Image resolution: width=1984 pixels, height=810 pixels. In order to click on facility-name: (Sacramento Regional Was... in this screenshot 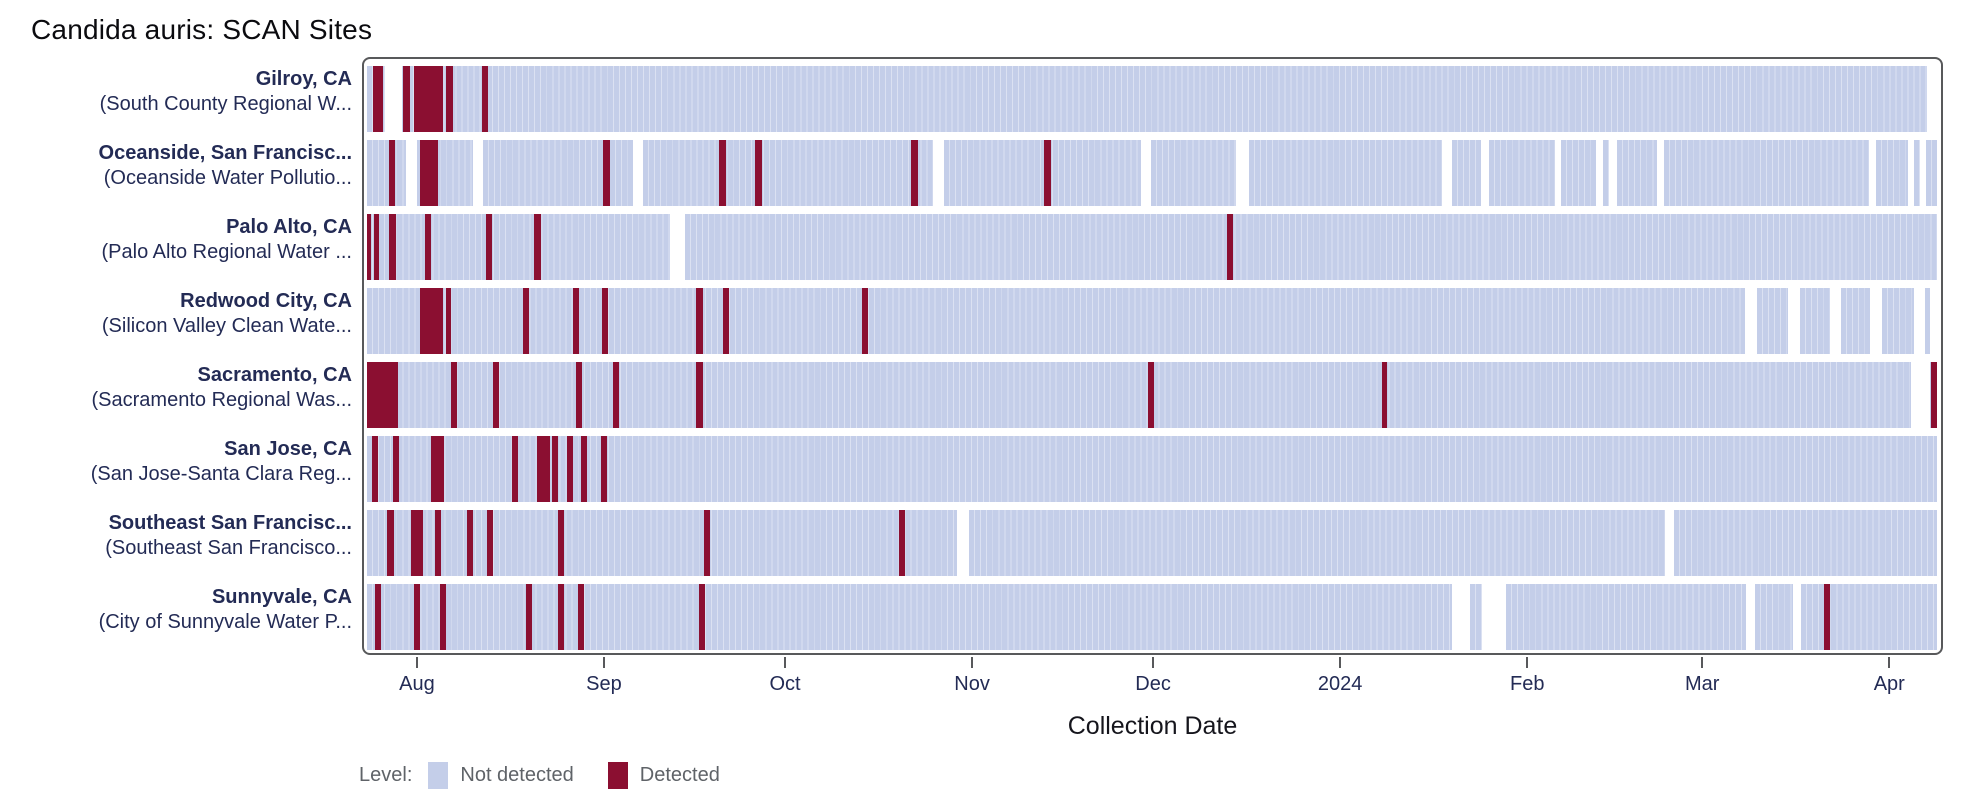, I will do `click(221, 400)`.